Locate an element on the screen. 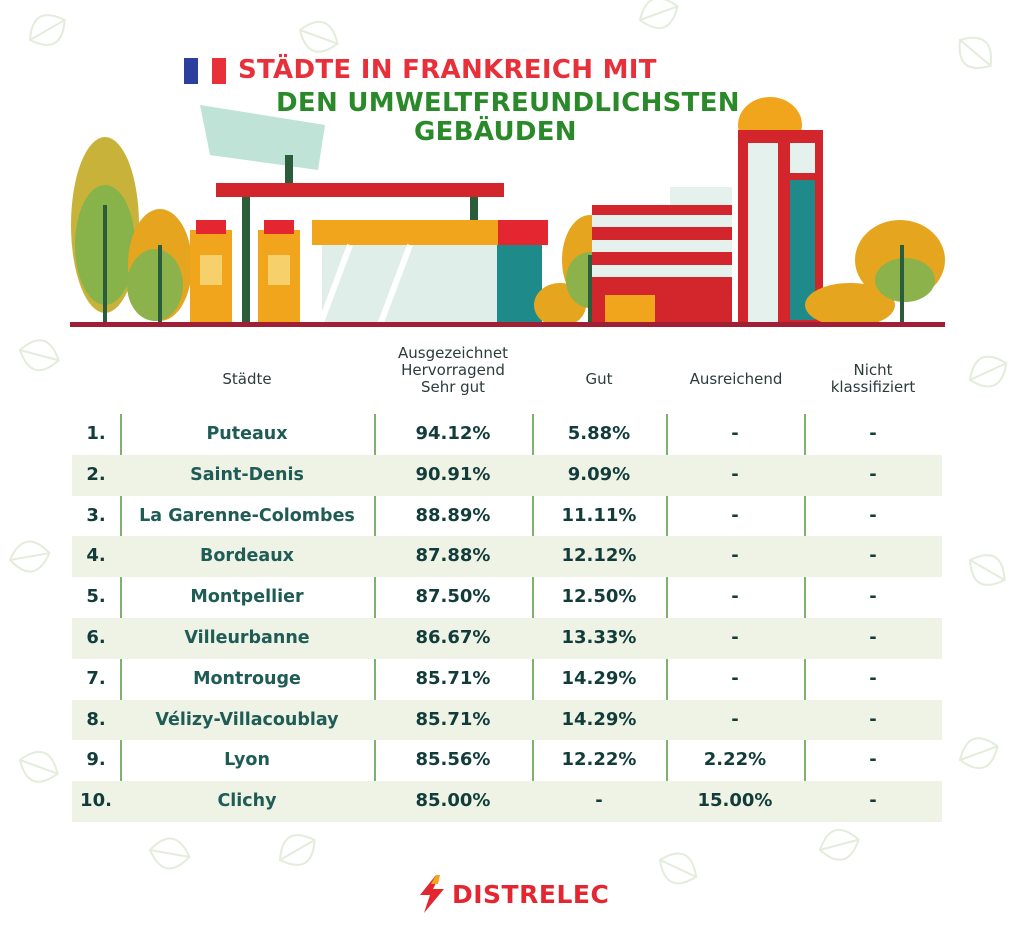 This screenshot has width=1024, height=926. city-cell: Vélizy-Villacoublay is located at coordinates (247, 719).